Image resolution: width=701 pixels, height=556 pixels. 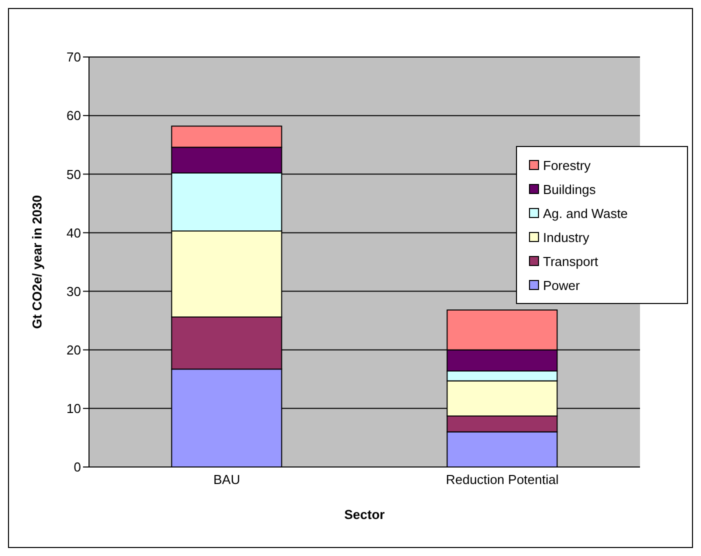 What do you see at coordinates (73, 174) in the screenshot?
I see `y-tick-label: 50` at bounding box center [73, 174].